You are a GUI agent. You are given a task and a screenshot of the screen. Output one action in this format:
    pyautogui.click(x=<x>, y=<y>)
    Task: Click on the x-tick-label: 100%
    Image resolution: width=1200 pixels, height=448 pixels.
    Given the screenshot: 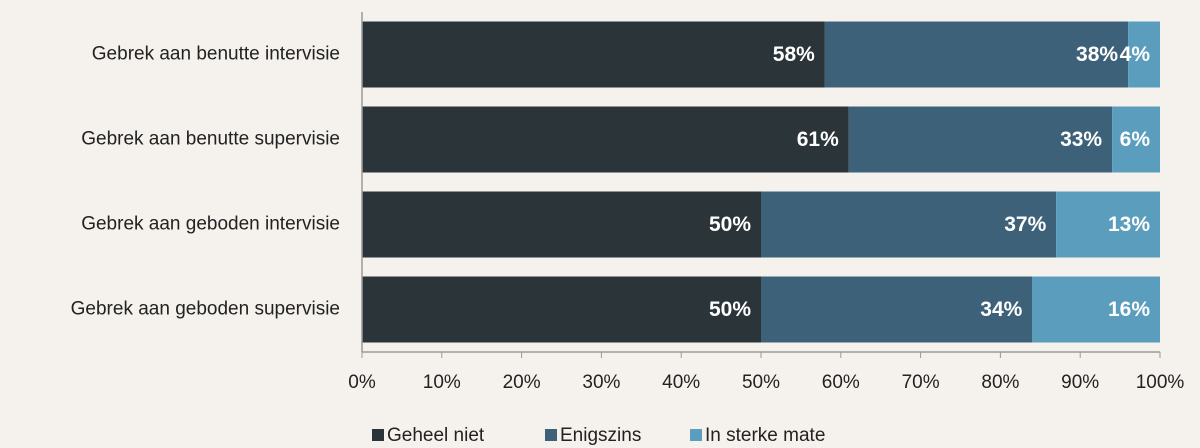 What is the action you would take?
    pyautogui.click(x=1160, y=382)
    